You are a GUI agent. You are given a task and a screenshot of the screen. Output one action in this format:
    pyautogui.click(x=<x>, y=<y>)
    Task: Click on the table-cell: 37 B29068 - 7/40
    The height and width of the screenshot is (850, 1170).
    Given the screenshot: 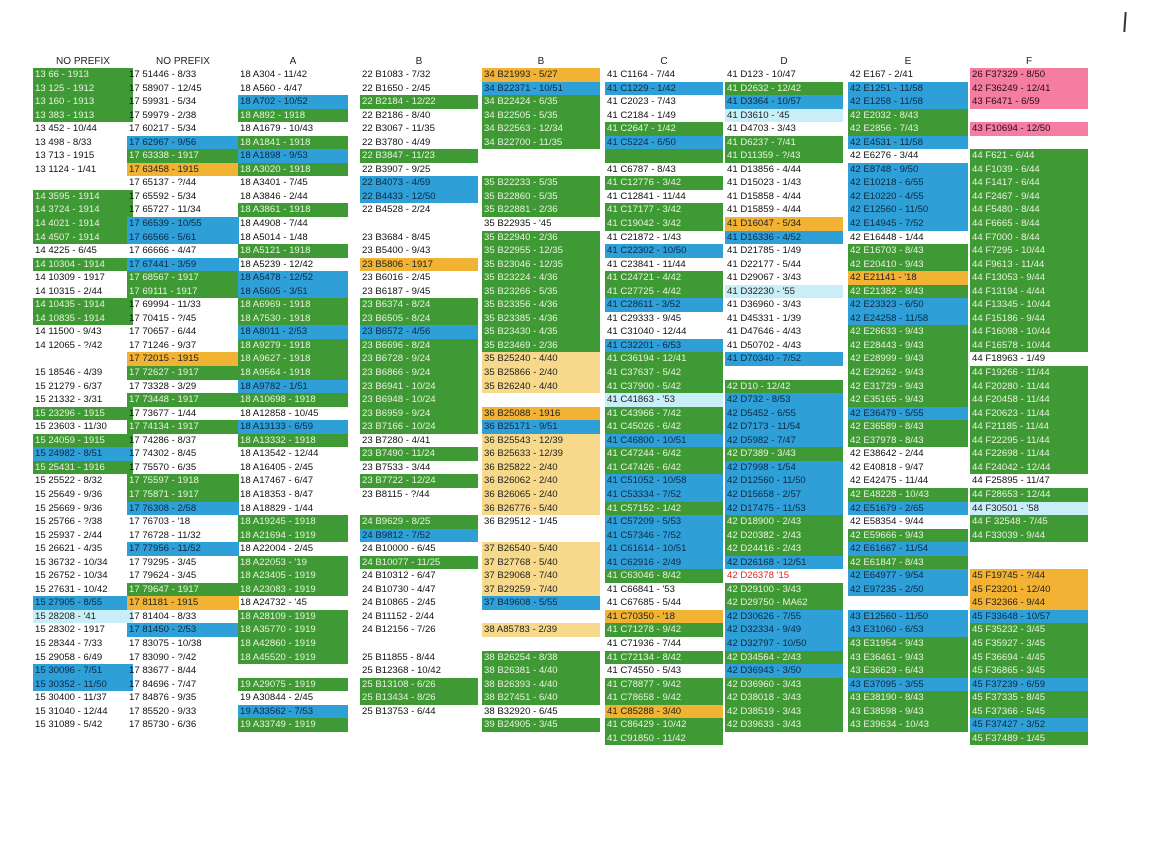 What is the action you would take?
    pyautogui.click(x=541, y=576)
    